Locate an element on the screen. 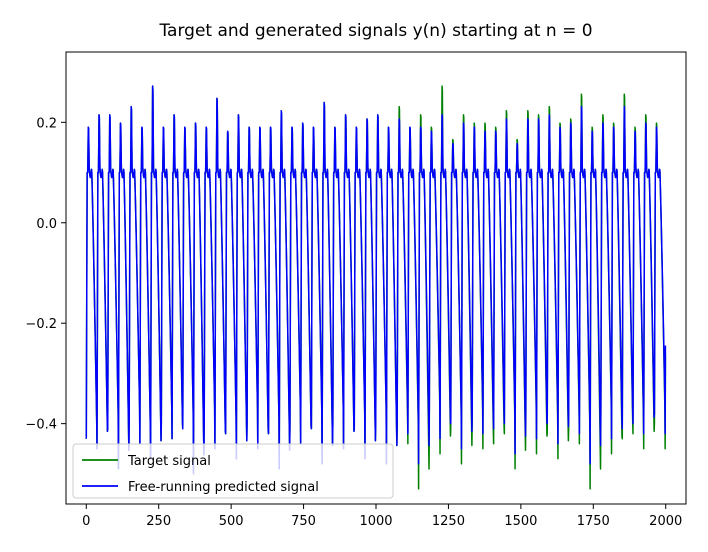 The image size is (708, 552). x-tick-label: 0 is located at coordinates (86, 521).